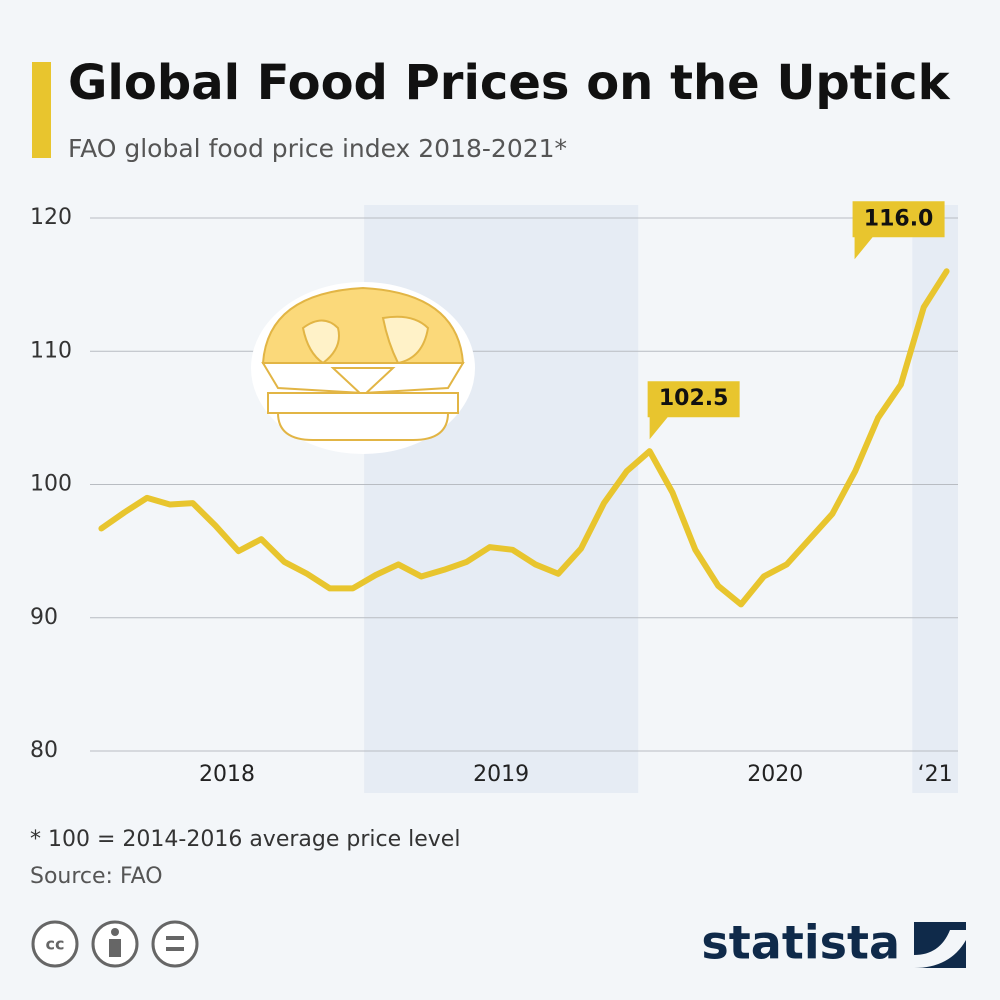  I want to click on value-label: 116.0, so click(899, 218).